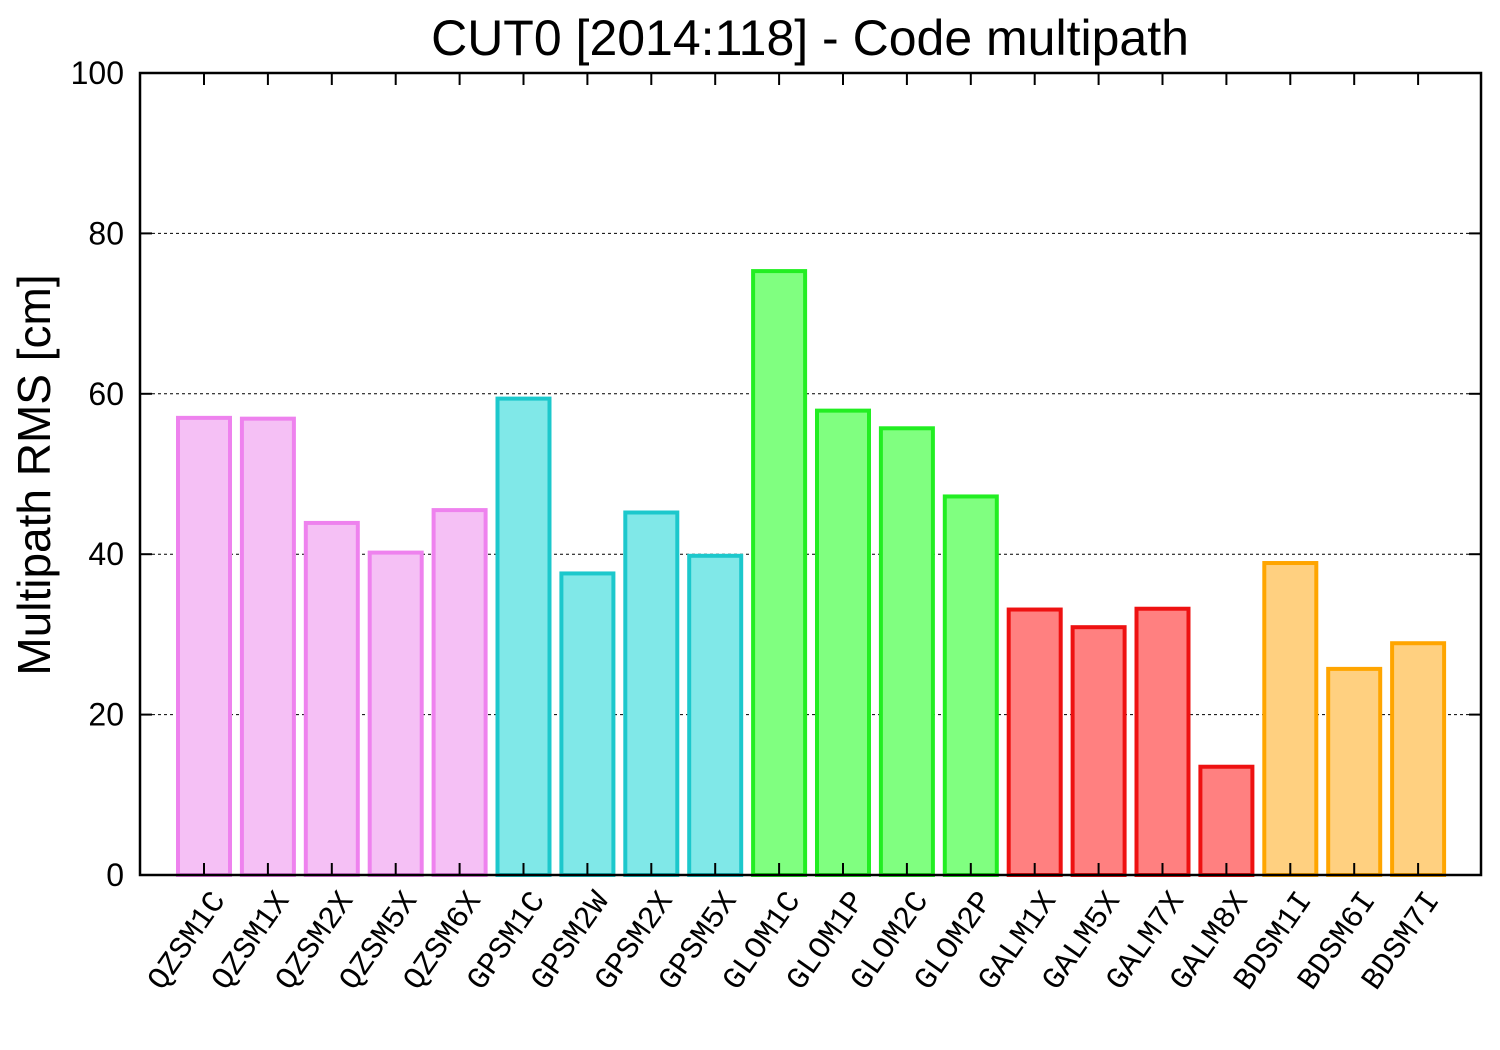 This screenshot has width=1500, height=1050. Describe the element at coordinates (106, 394) in the screenshot. I see `y-tick-label: 60` at that location.